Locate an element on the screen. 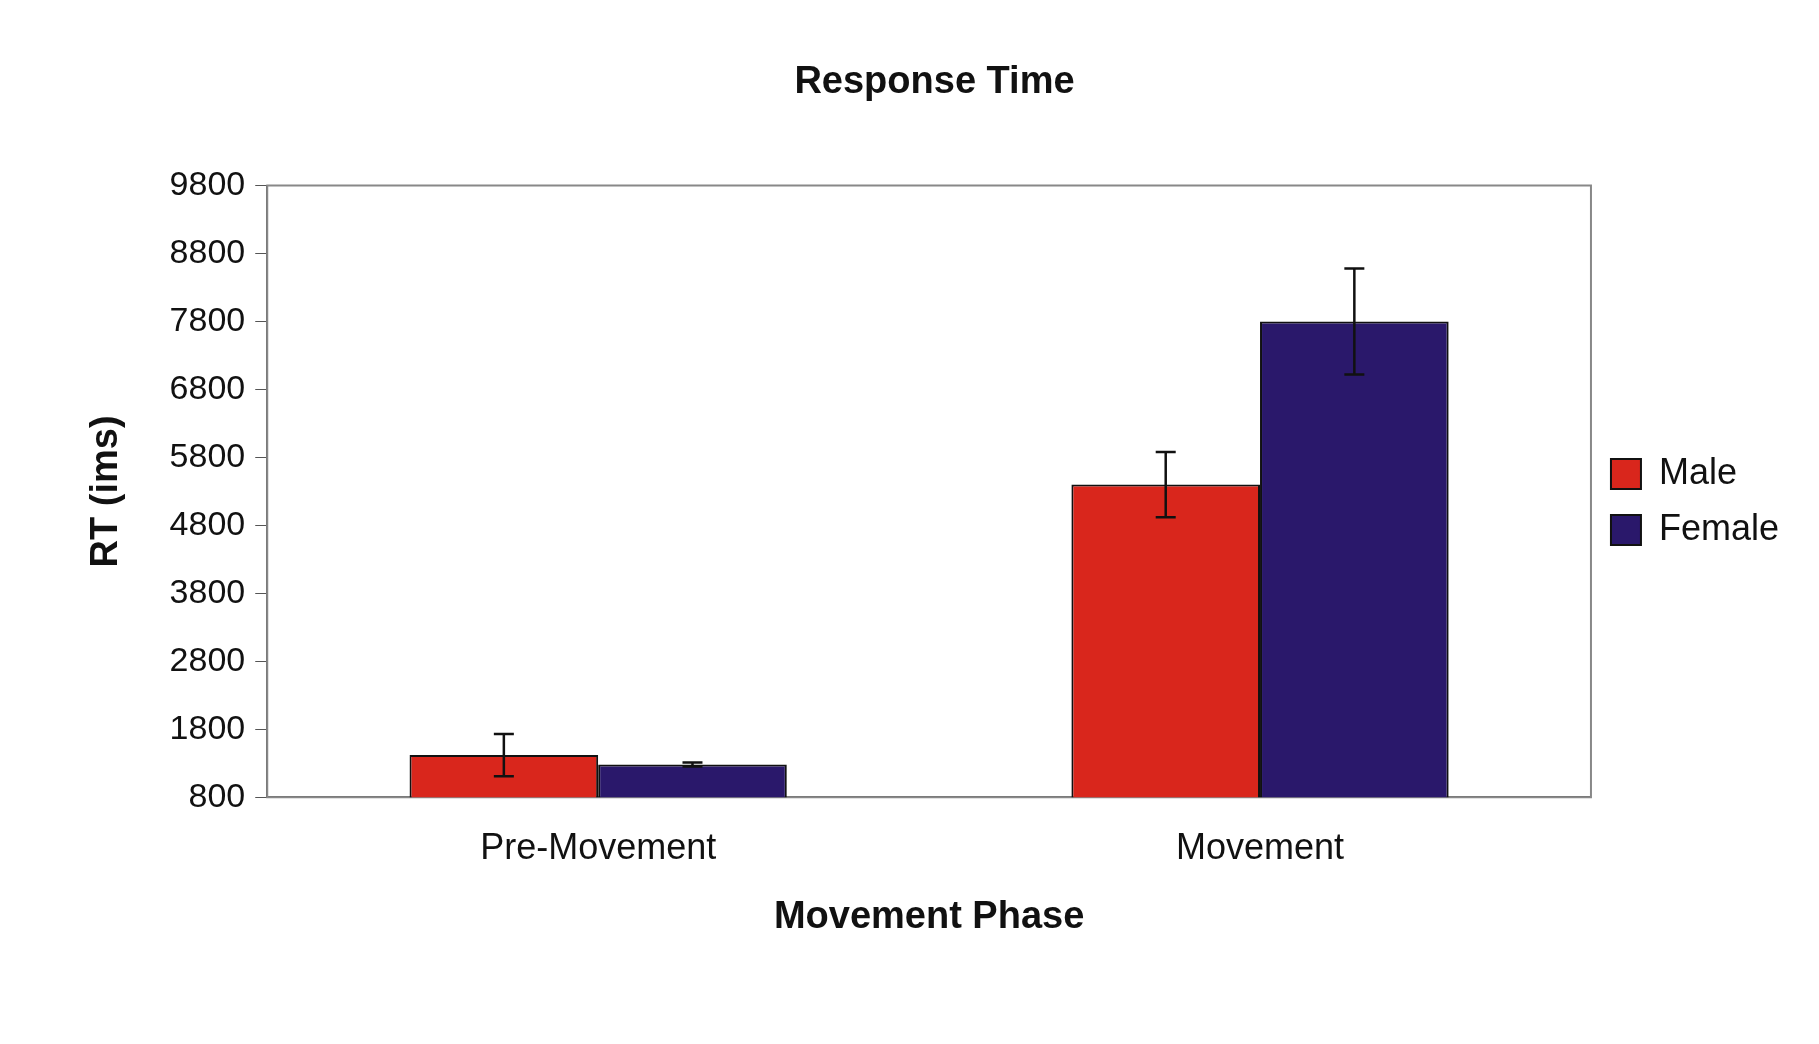 This screenshot has width=1819, height=1044. y-tick-label: 800 is located at coordinates (217, 794).